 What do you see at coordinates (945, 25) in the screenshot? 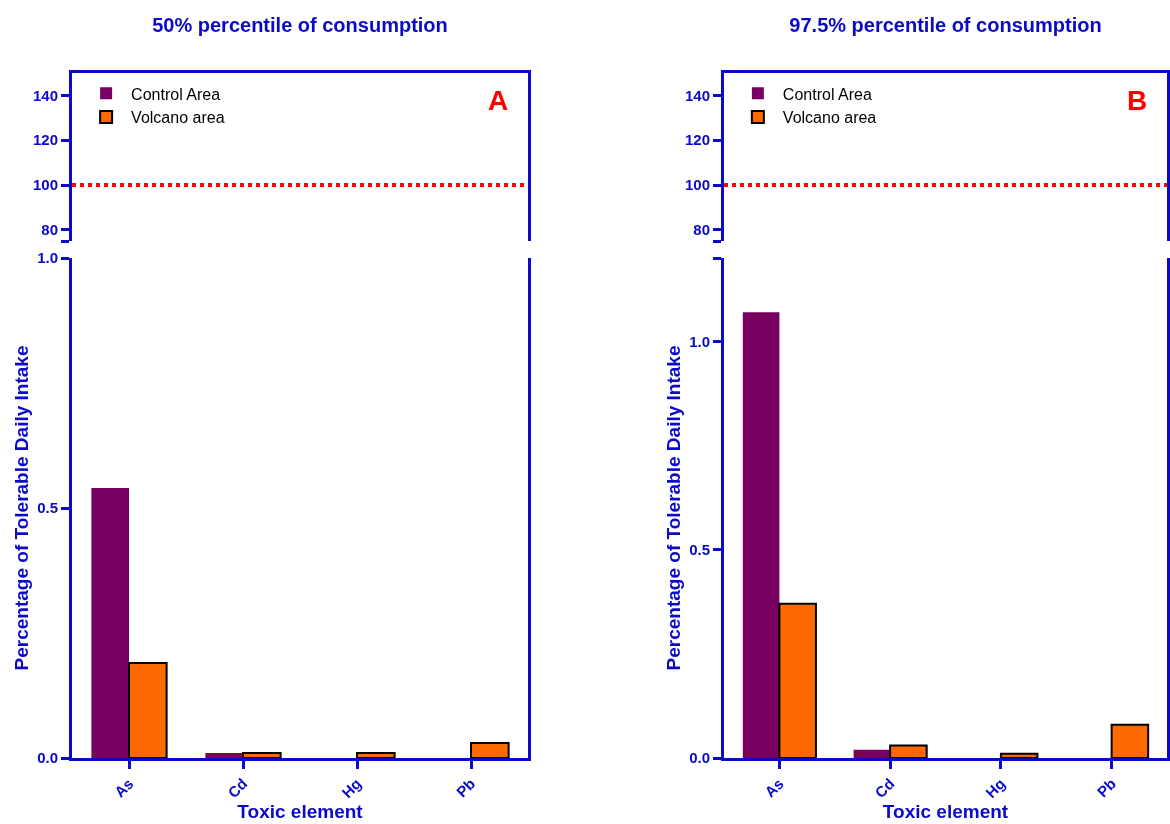
I see `chart-title: 97.5% percentile of consumption` at bounding box center [945, 25].